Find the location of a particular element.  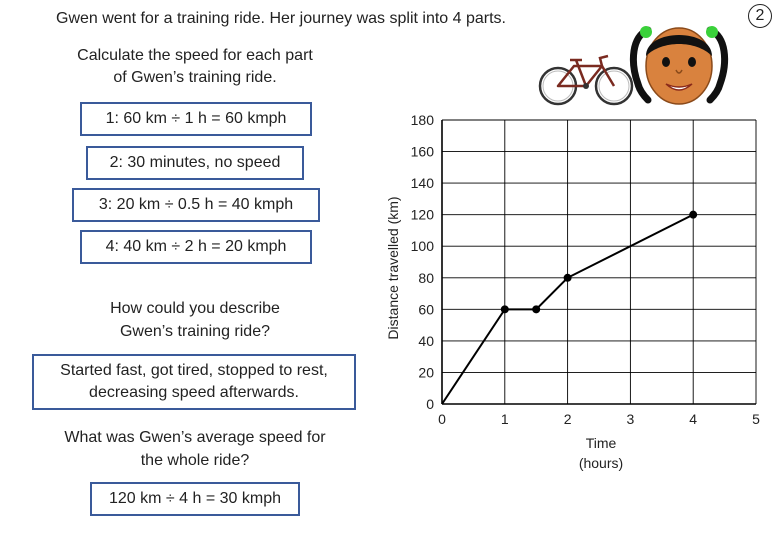

x-tick-label-0: 0 is located at coordinates (442, 419).